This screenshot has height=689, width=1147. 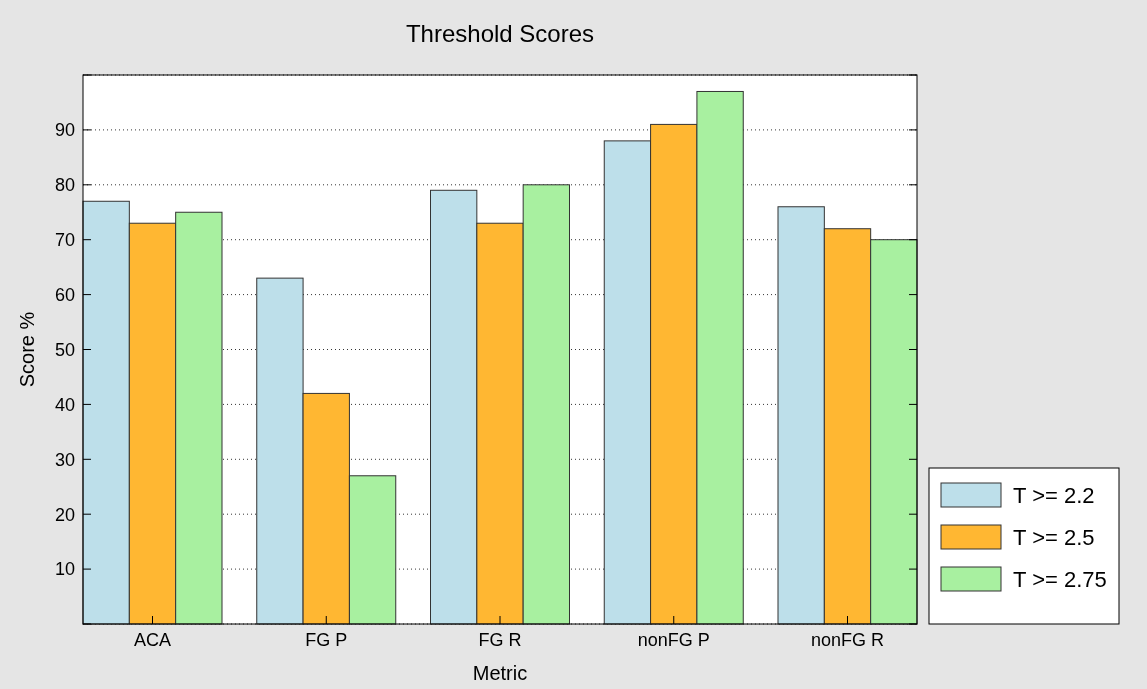 I want to click on legend-label: T >= 2.5, so click(x=1054, y=537).